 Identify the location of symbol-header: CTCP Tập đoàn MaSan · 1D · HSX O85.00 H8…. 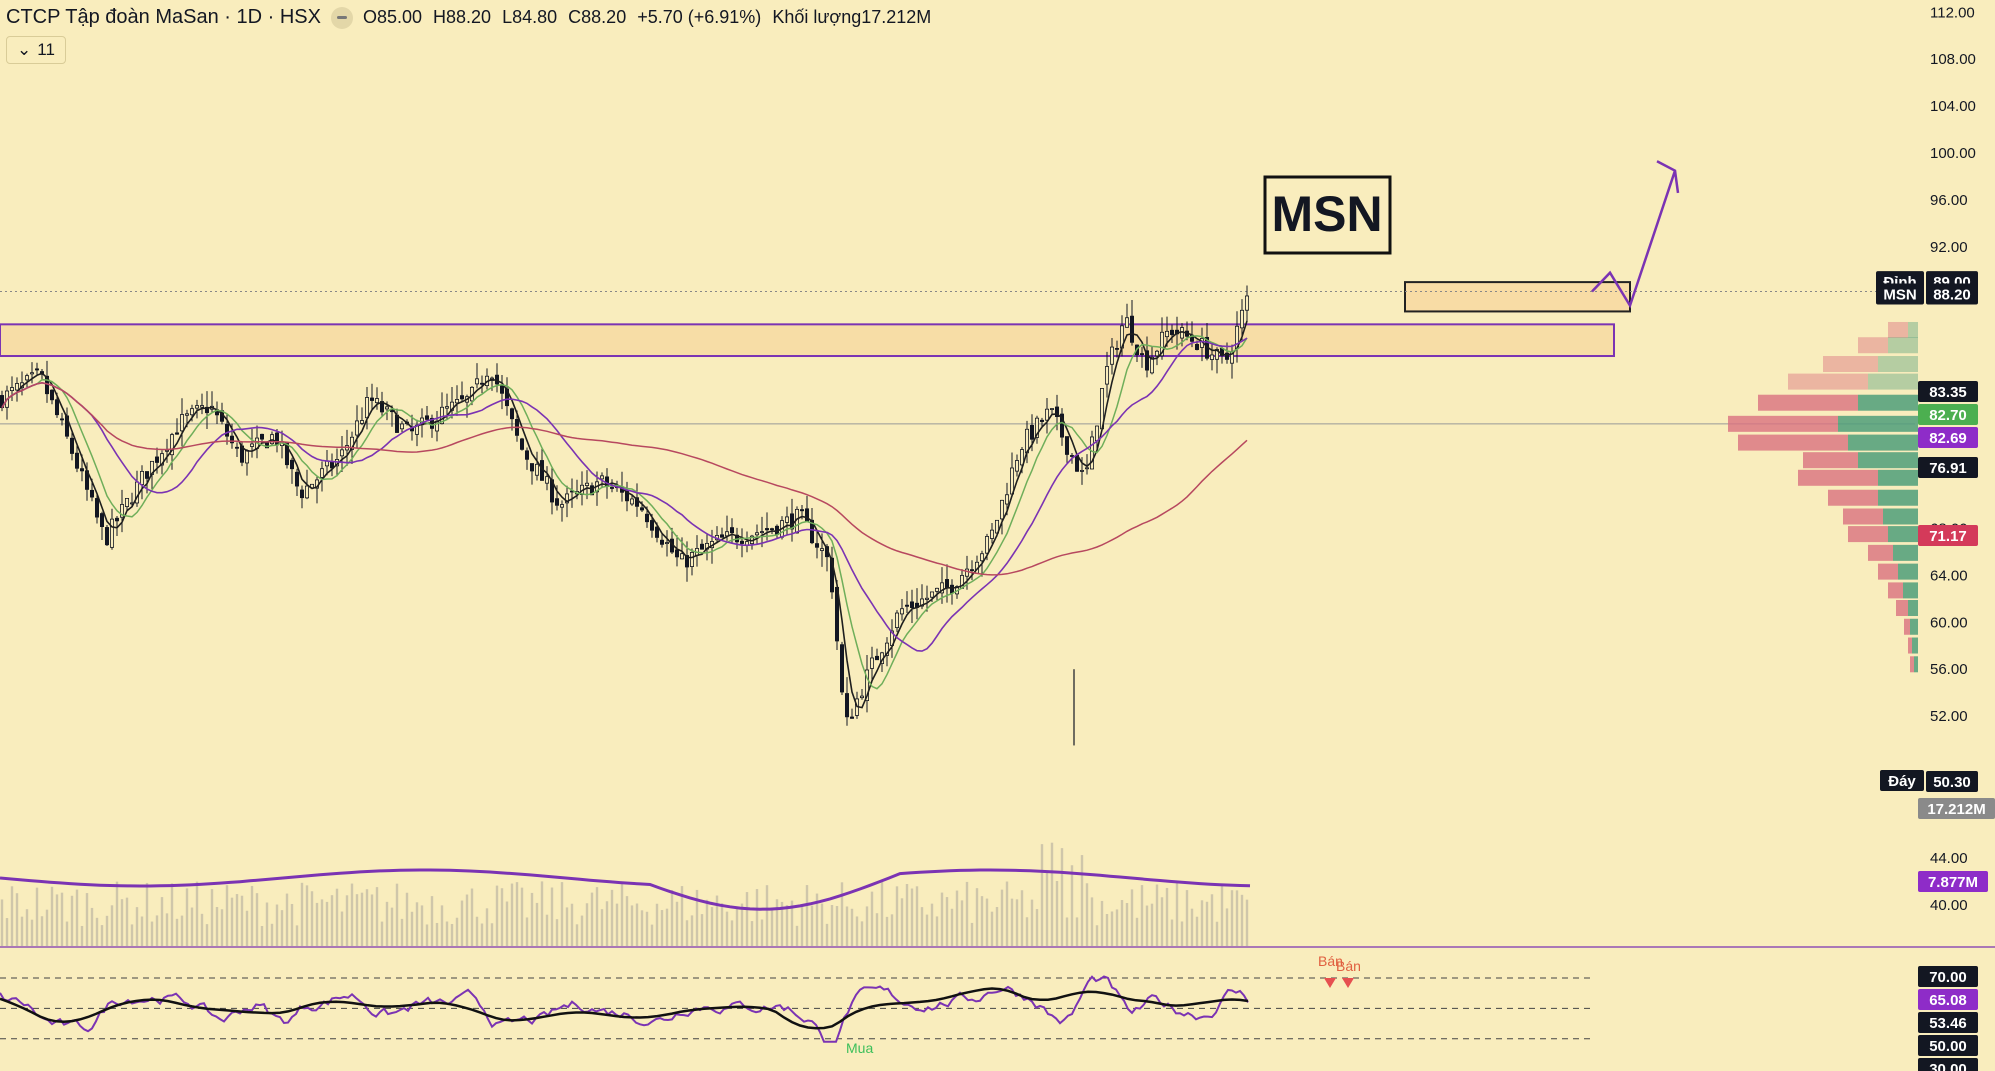
(471, 17).